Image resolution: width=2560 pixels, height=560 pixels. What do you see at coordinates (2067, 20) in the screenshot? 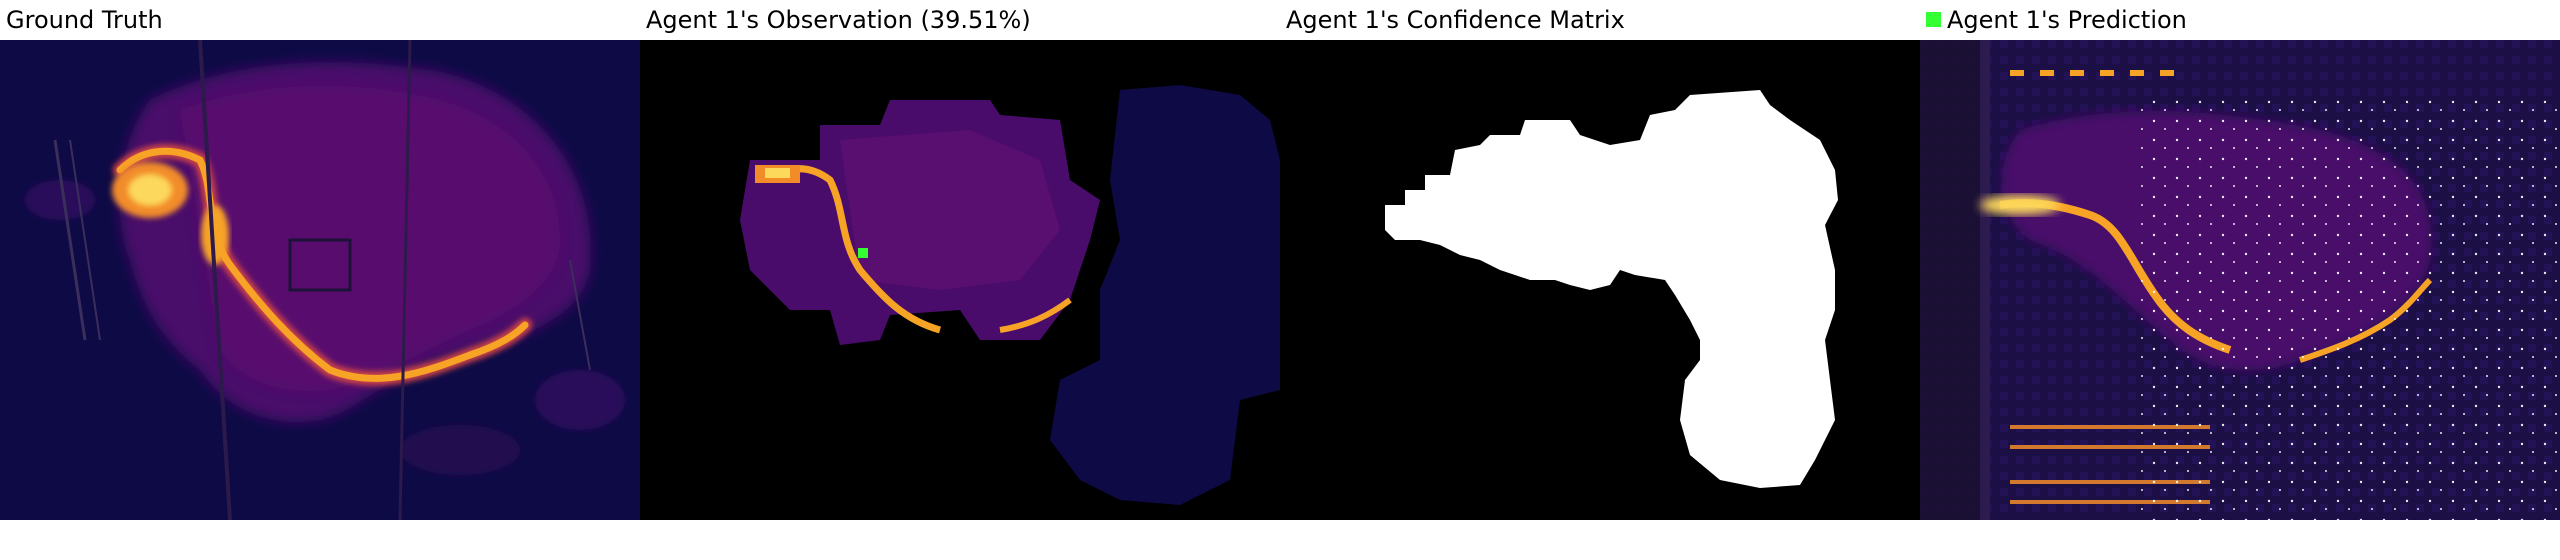
I see `panel-title-prediction: Agent 1's Prediction` at bounding box center [2067, 20].